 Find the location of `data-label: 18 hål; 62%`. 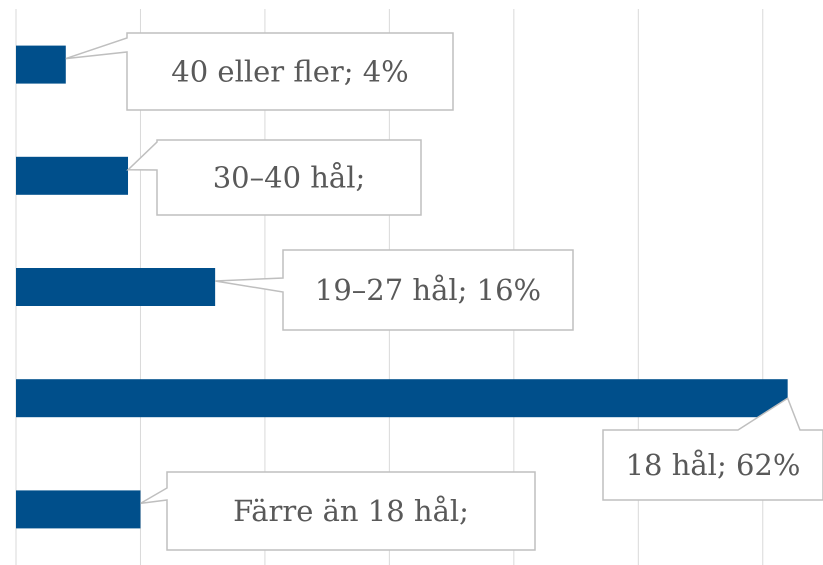

data-label: 18 hål; 62% is located at coordinates (713, 465).